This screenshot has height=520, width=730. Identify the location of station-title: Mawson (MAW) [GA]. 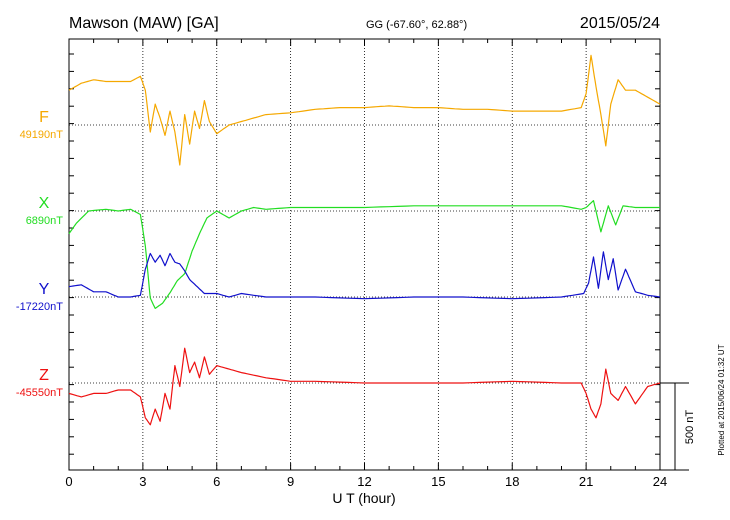
(144, 23).